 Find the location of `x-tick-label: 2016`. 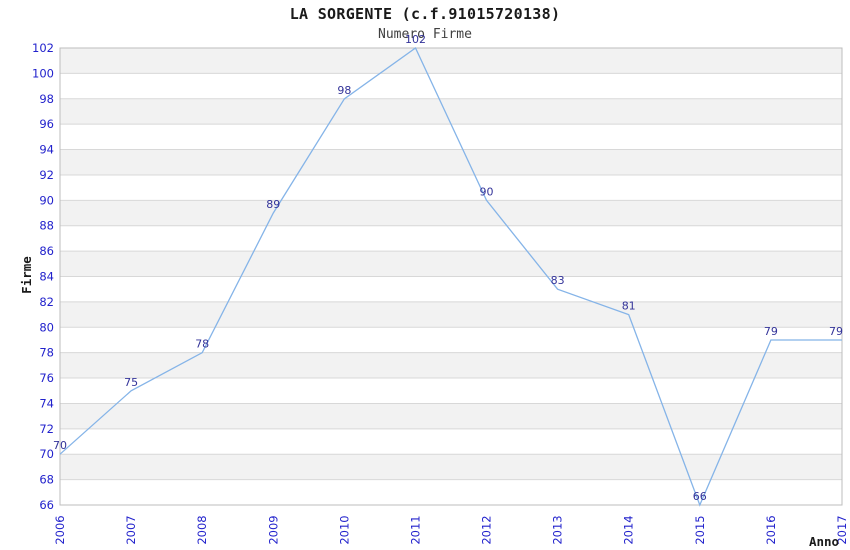

x-tick-label: 2016 is located at coordinates (771, 529).